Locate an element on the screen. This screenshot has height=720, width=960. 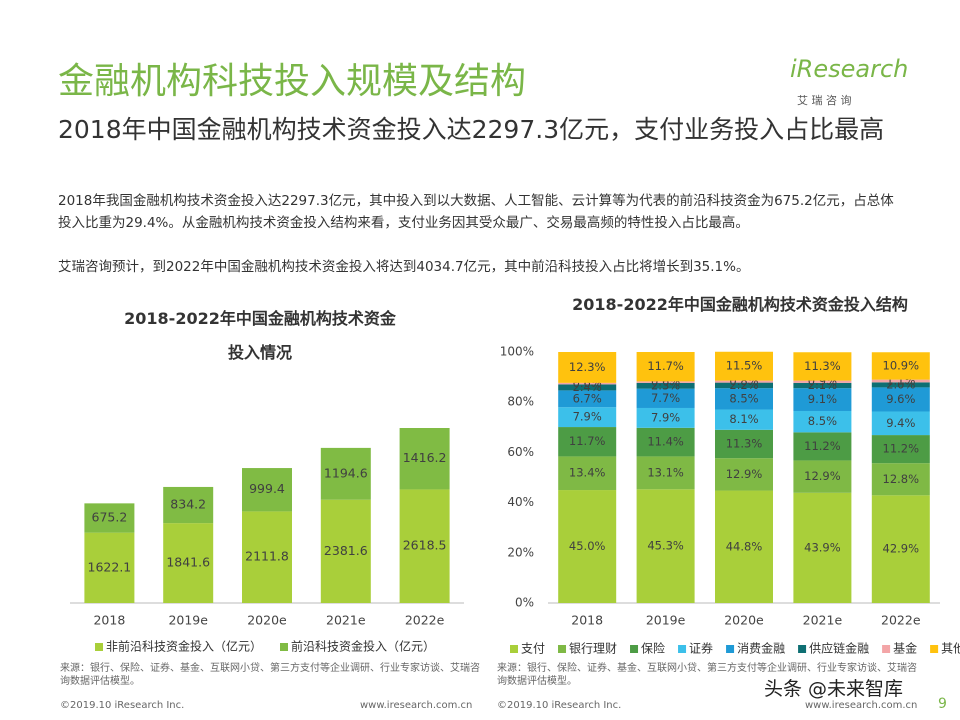
legend-label: 银行理财 is located at coordinates (593, 649).